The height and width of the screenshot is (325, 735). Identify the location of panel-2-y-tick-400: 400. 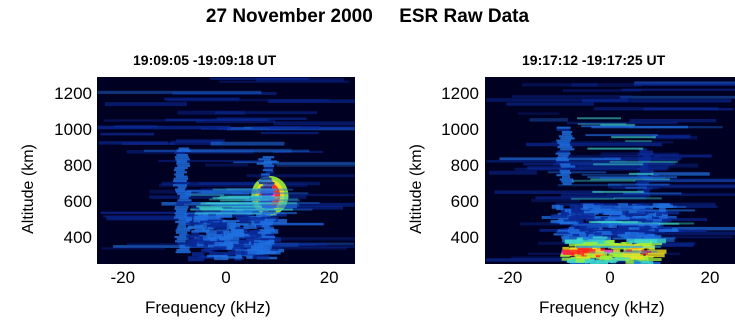
(464, 237).